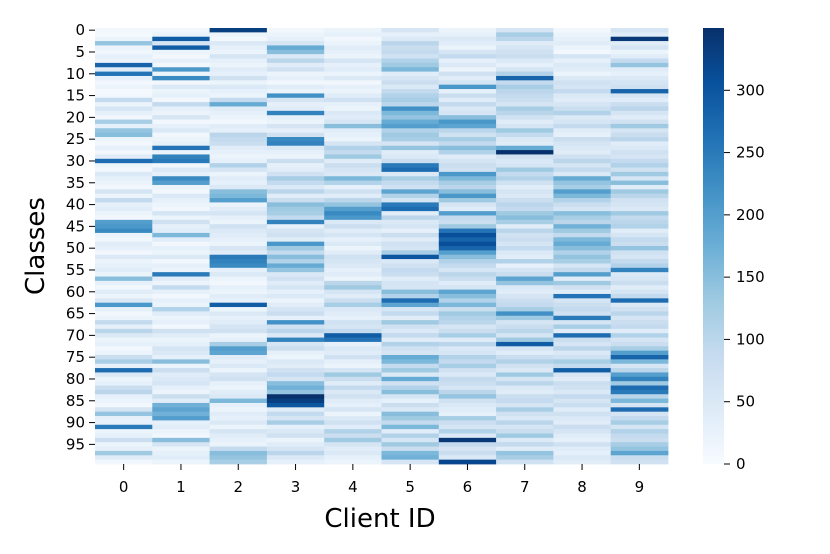  I want to click on y-tick-label: 40, so click(75, 205).